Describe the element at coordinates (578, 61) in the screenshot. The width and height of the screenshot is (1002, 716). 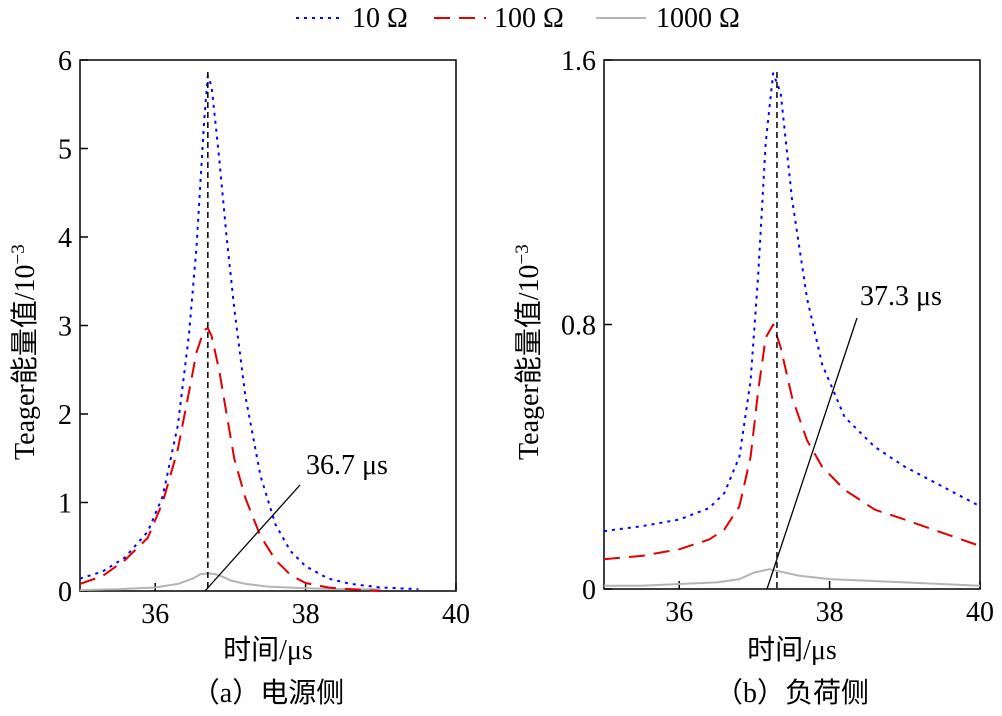
I see `panel-b-y-tick-label: 1.6` at that location.